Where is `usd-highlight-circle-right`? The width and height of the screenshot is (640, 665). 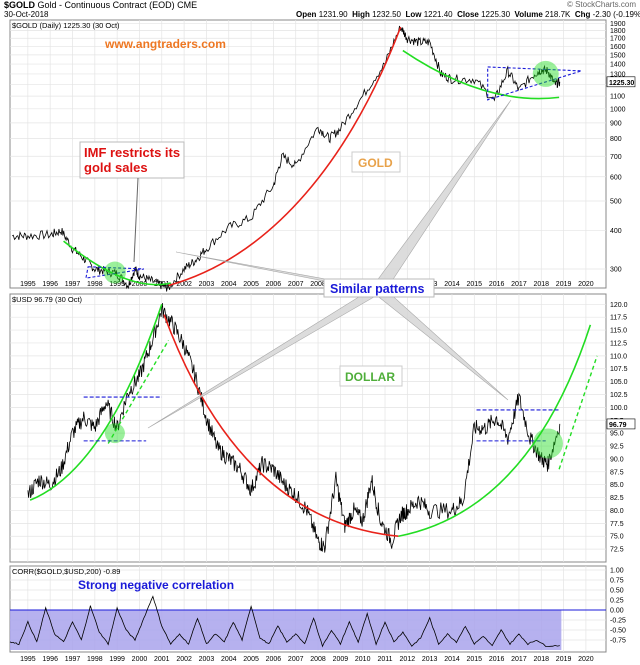 usd-highlight-circle-right is located at coordinates (547, 443).